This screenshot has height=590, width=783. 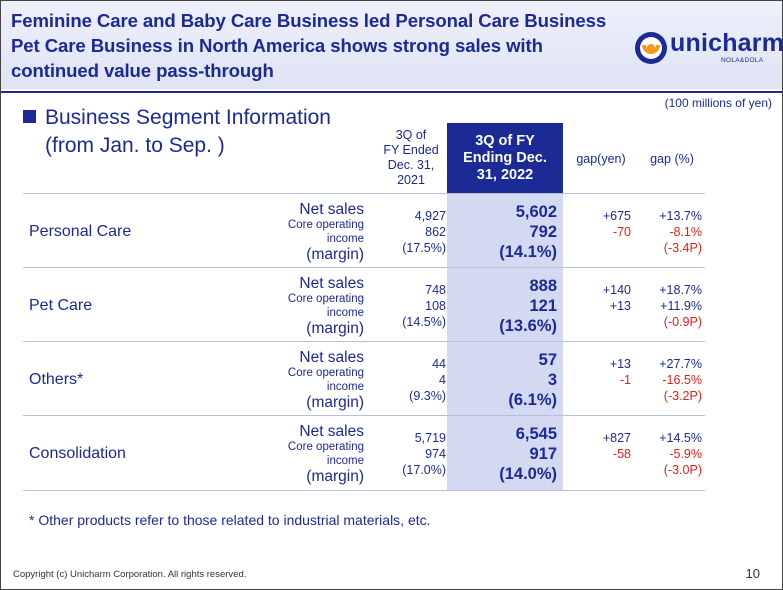 I want to click on prev-margin: (17.0%), so click(x=424, y=470).